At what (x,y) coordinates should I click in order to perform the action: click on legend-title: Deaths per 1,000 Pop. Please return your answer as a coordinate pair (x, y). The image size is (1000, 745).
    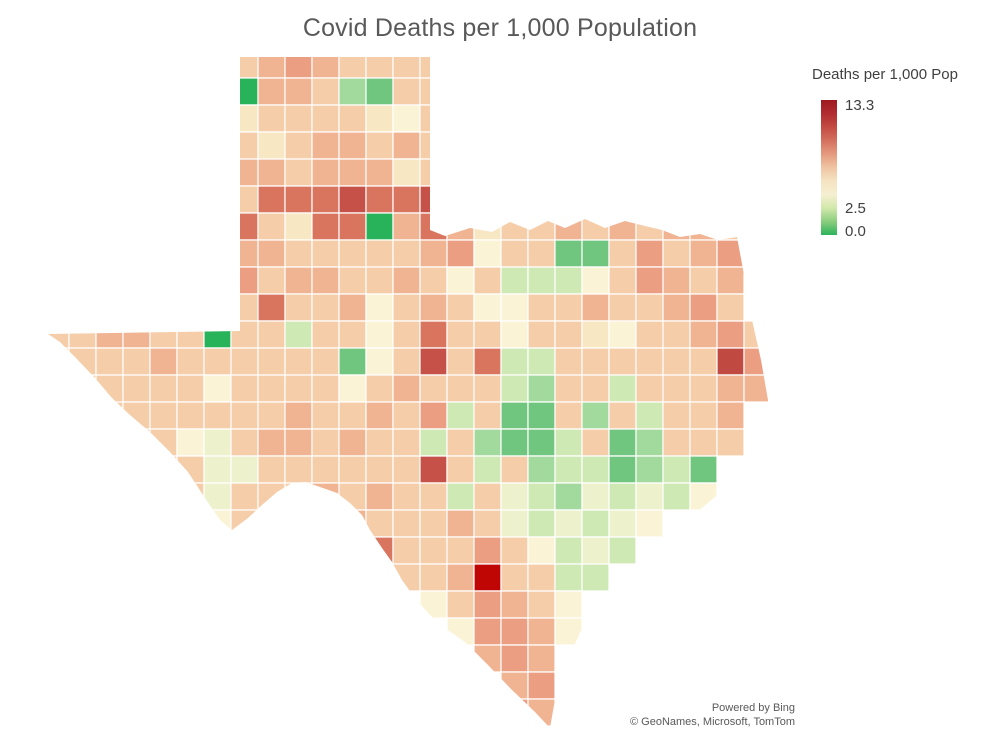
    Looking at the image, I should click on (885, 74).